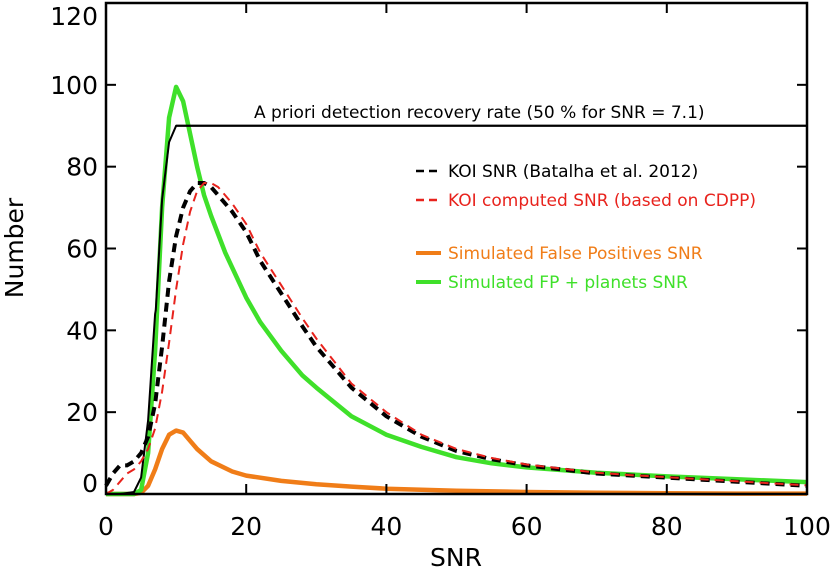 This screenshot has height=573, width=831. What do you see at coordinates (14, 247) in the screenshot?
I see `y-axis-label: Number` at bounding box center [14, 247].